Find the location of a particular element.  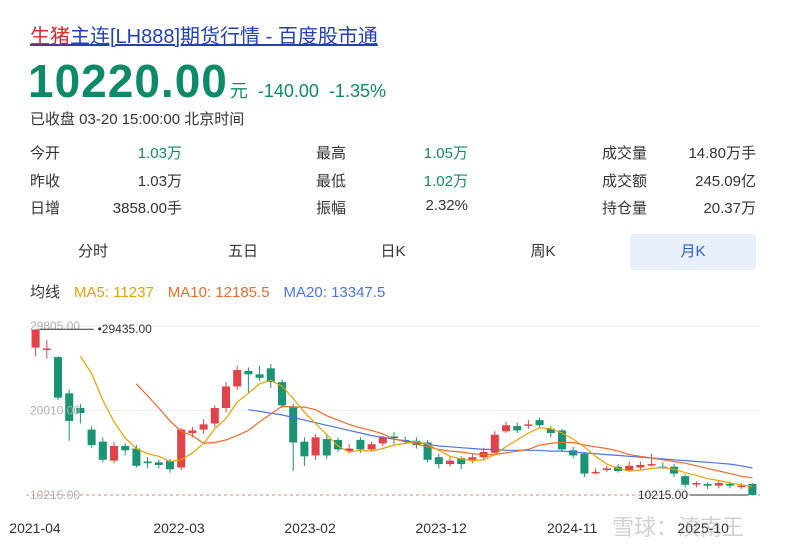

tab-intraday: 分时 is located at coordinates (92, 251).